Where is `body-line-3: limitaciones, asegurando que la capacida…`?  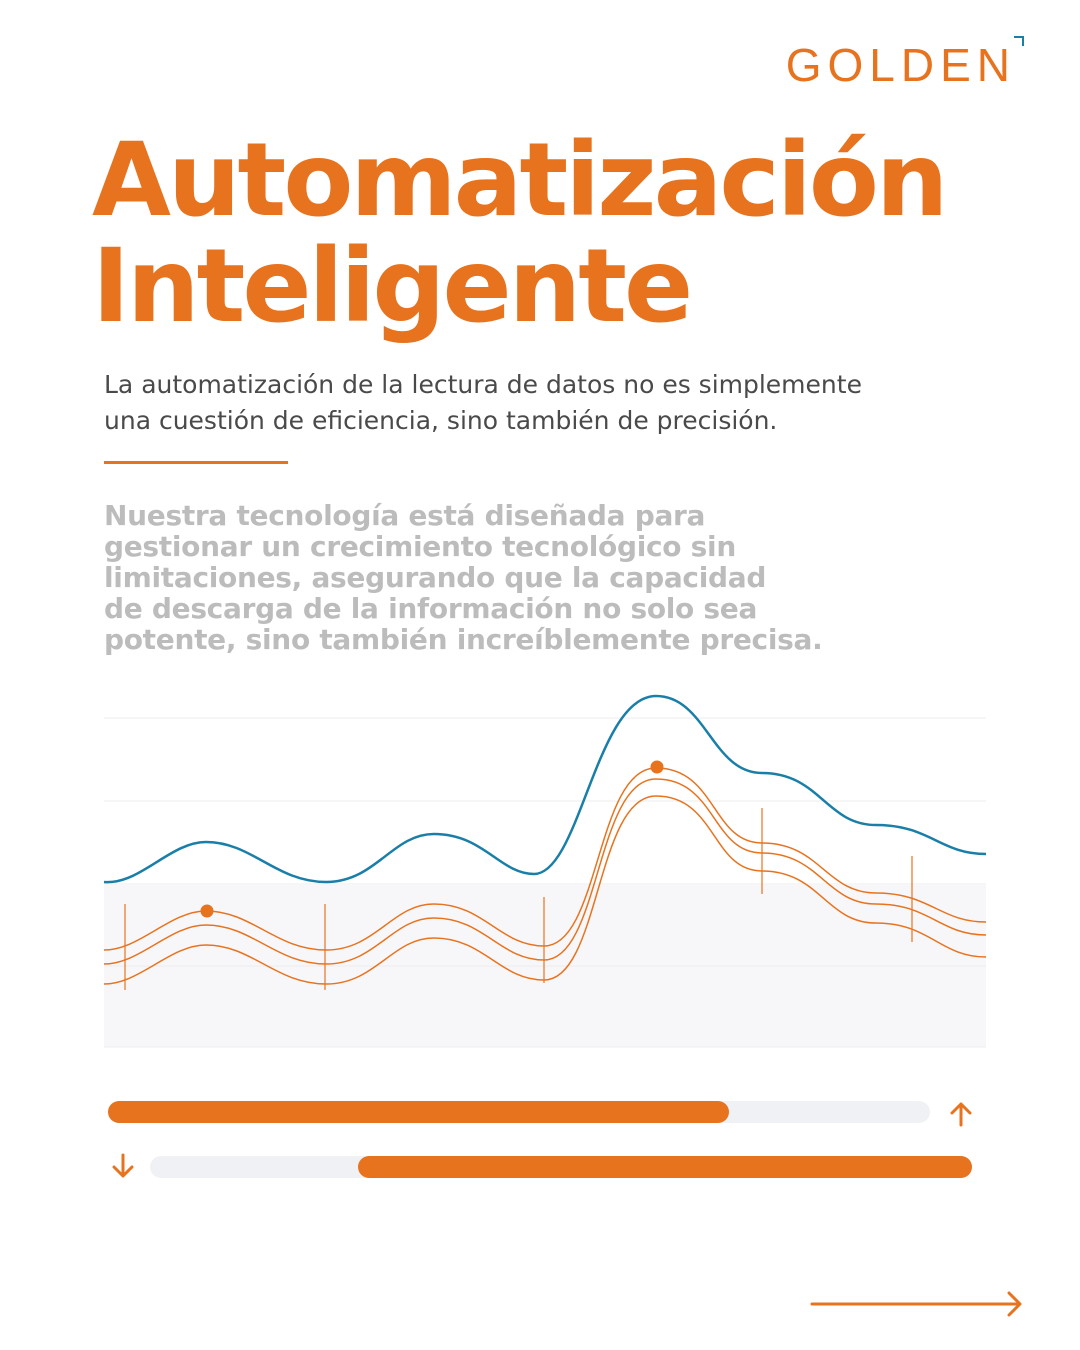
body-line-3: limitaciones, asegurando que la capacida… is located at coordinates (435, 577).